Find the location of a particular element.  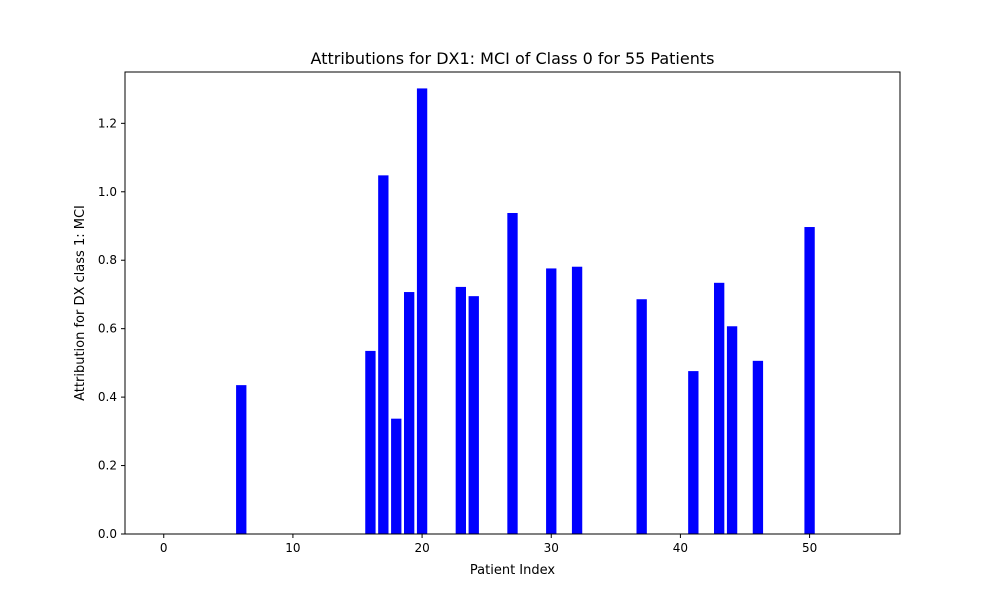

y-tick-label: 0.2 is located at coordinates (107, 466).